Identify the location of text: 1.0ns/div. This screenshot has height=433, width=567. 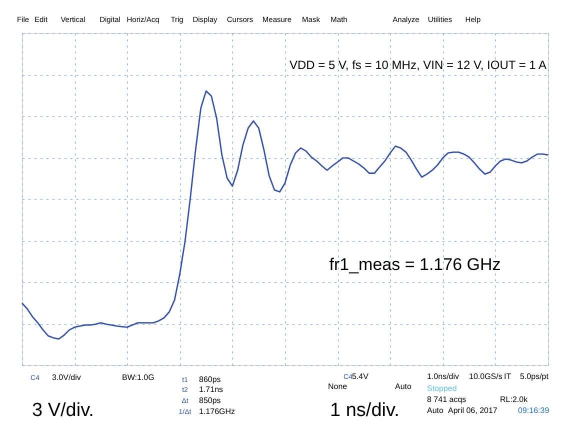
(443, 376).